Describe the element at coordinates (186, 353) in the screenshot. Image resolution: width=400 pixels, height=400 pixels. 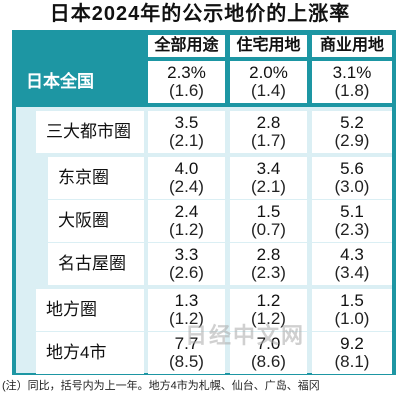
I see `value-cell: 7.7 (8.5)` at that location.